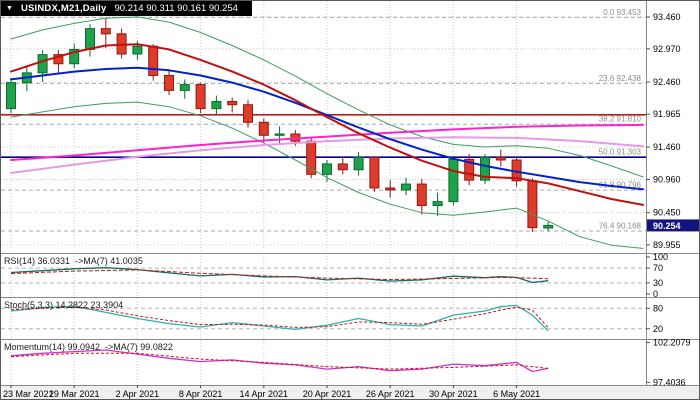  Describe the element at coordinates (28, 394) in the screenshot. I see `time-axis-label: 23 Mar 2021` at that location.